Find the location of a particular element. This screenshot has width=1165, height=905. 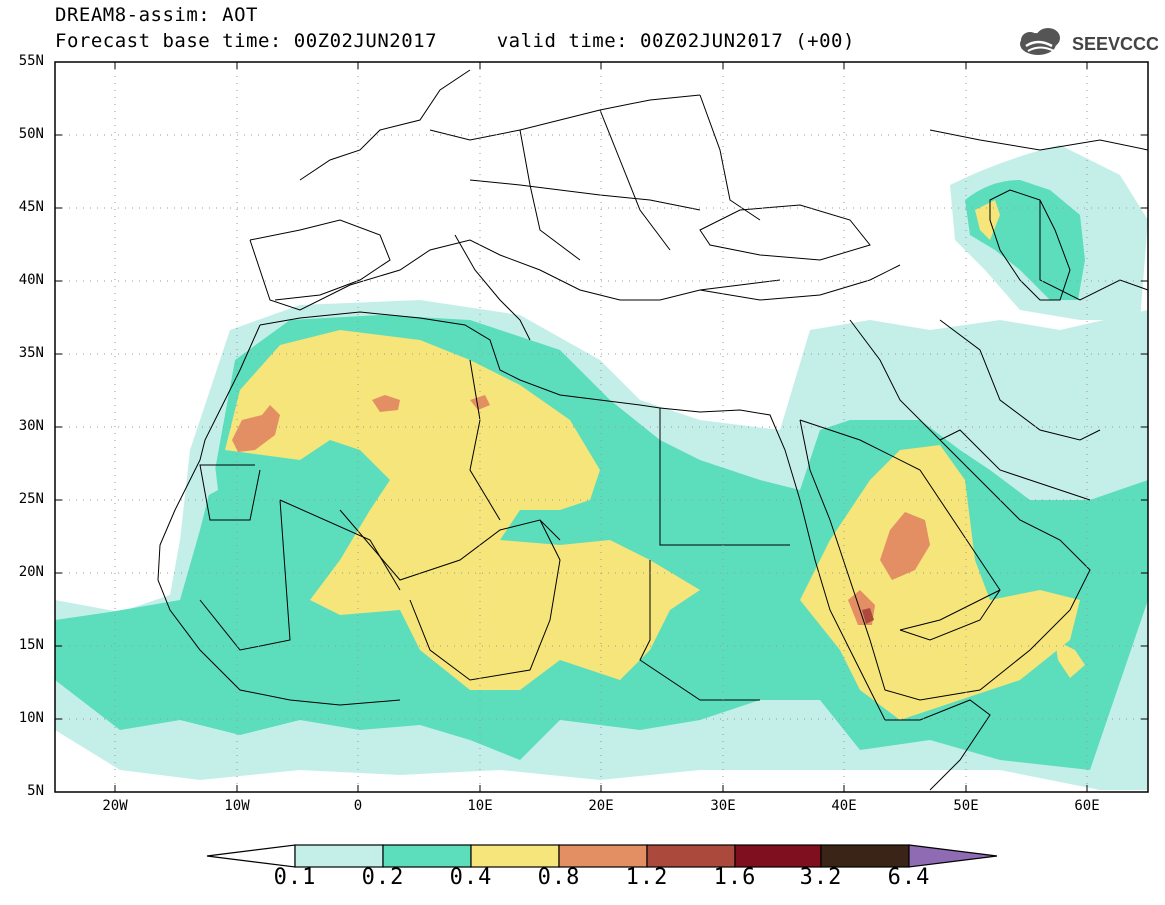

border-iran is located at coordinates (1020, 380).